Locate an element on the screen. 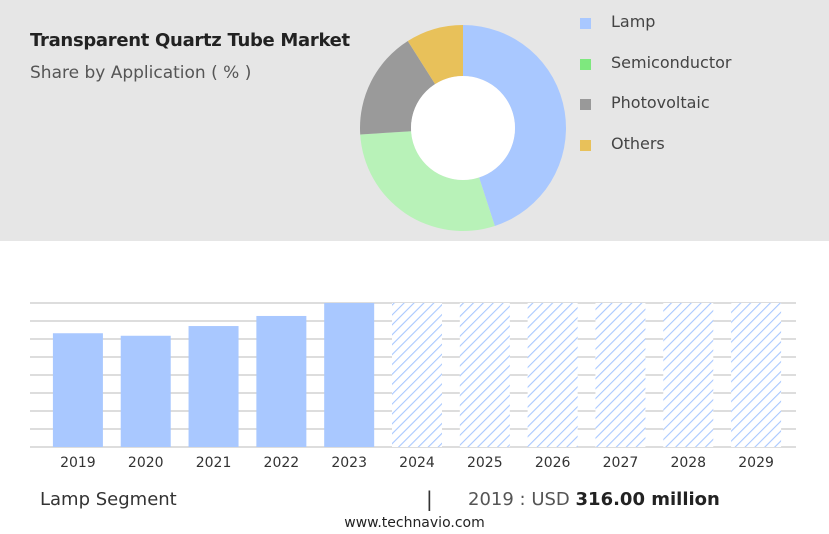 The width and height of the screenshot is (829, 534). donut-slice-semiconductor is located at coordinates (427, 181).